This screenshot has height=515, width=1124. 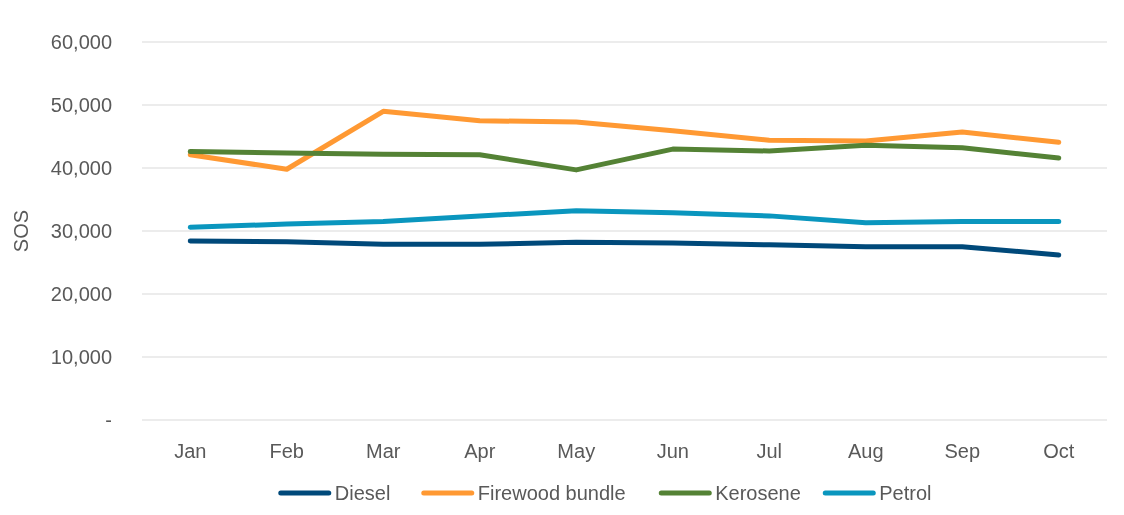 I want to click on legend-label: Diesel, so click(x=362, y=493).